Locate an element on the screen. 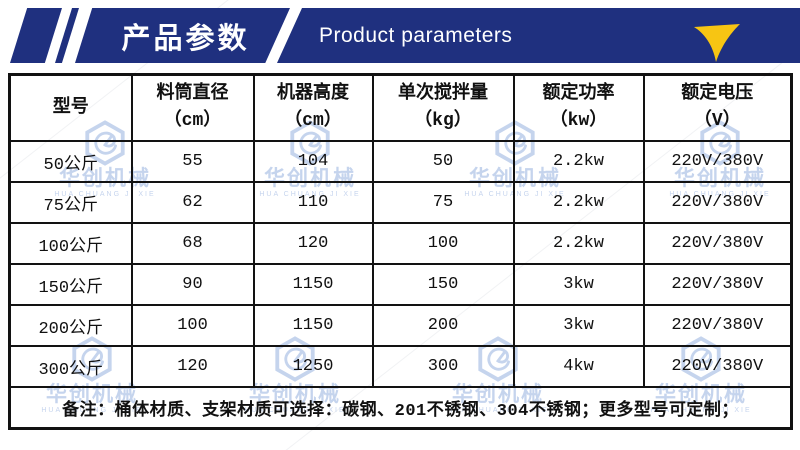  model-cell: 100公斤 is located at coordinates (70, 243).